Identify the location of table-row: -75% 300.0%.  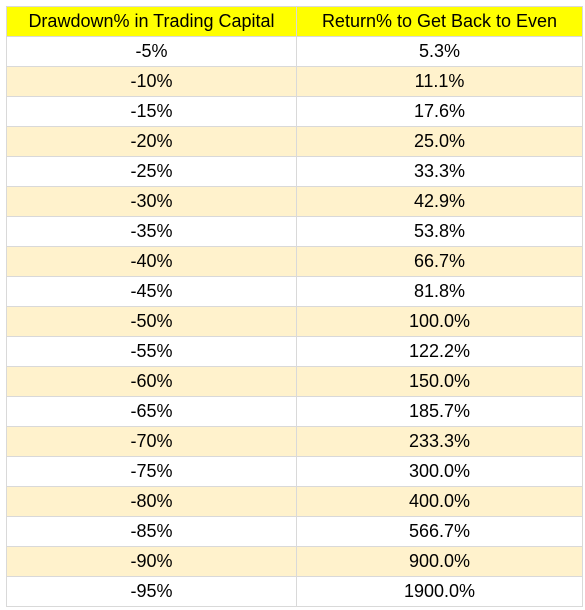
(294, 471).